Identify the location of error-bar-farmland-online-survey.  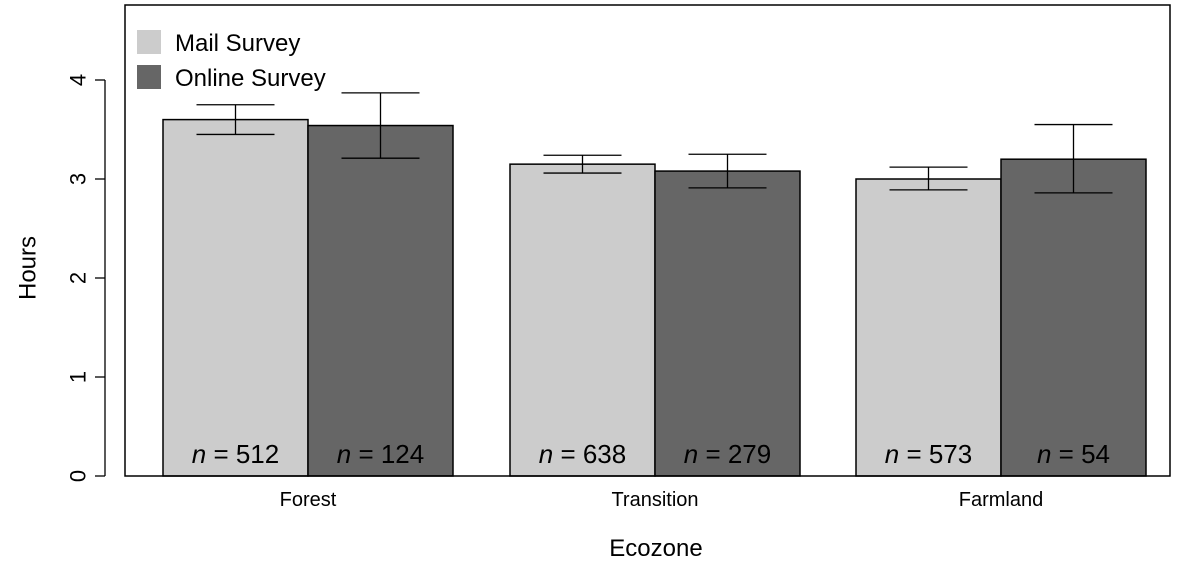
(1073, 158).